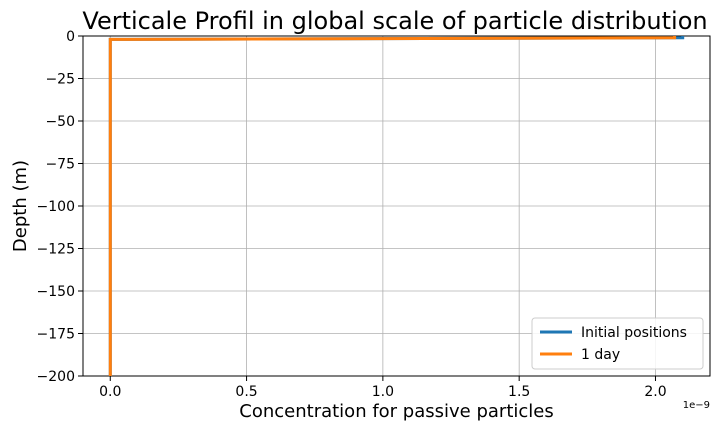 The image size is (720, 432). What do you see at coordinates (383, 392) in the screenshot?
I see `x-tick-label: 1.0` at bounding box center [383, 392].